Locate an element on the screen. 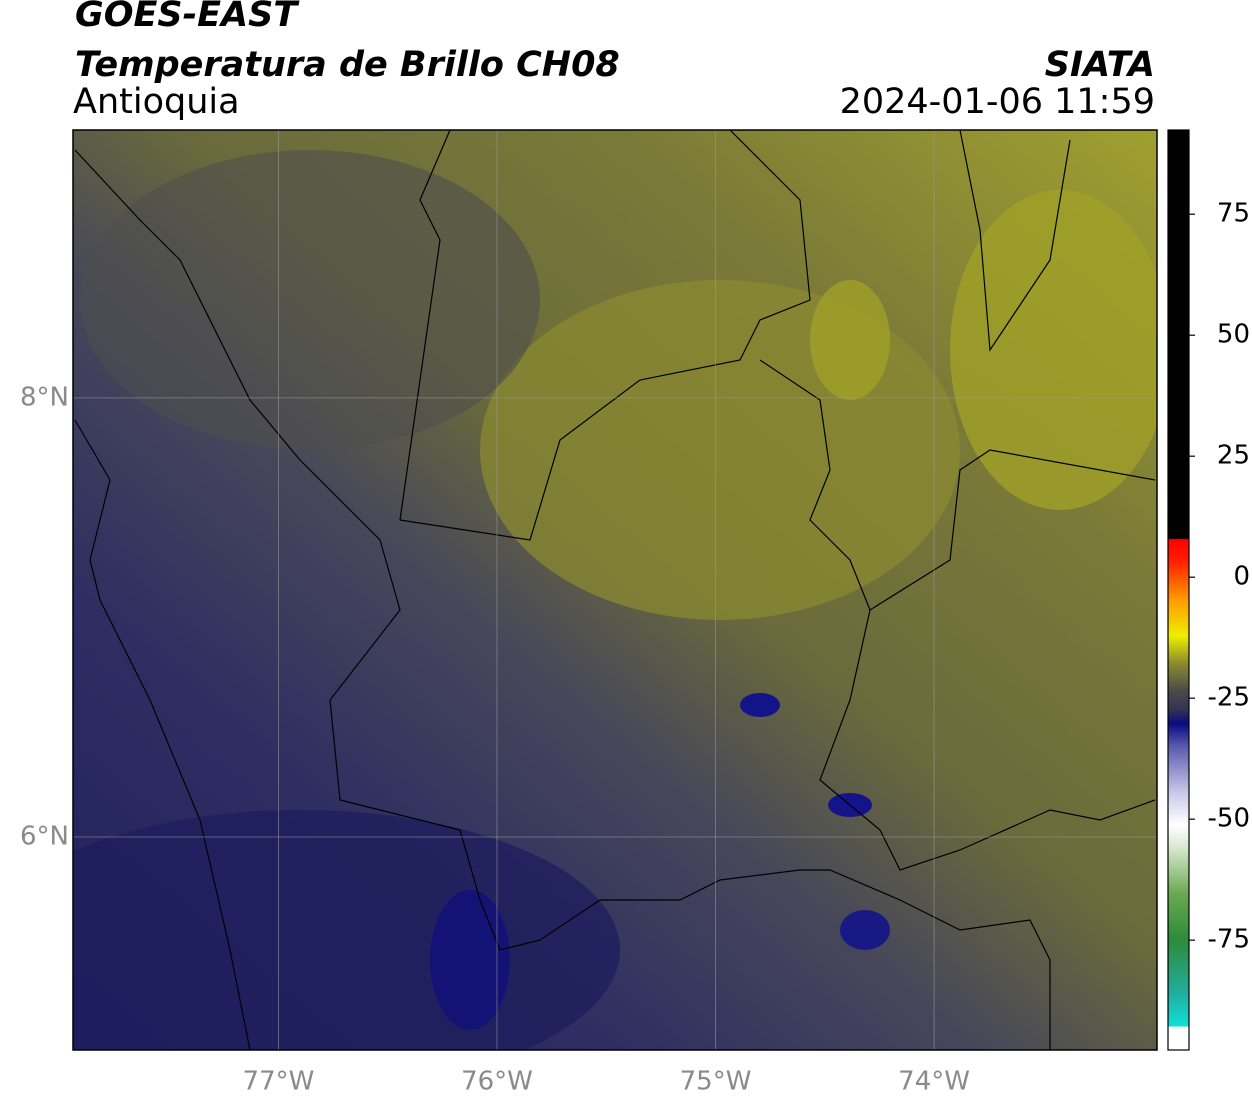 This screenshot has height=1099, width=1252. lon-tick-label: 76°W is located at coordinates (497, 1082).